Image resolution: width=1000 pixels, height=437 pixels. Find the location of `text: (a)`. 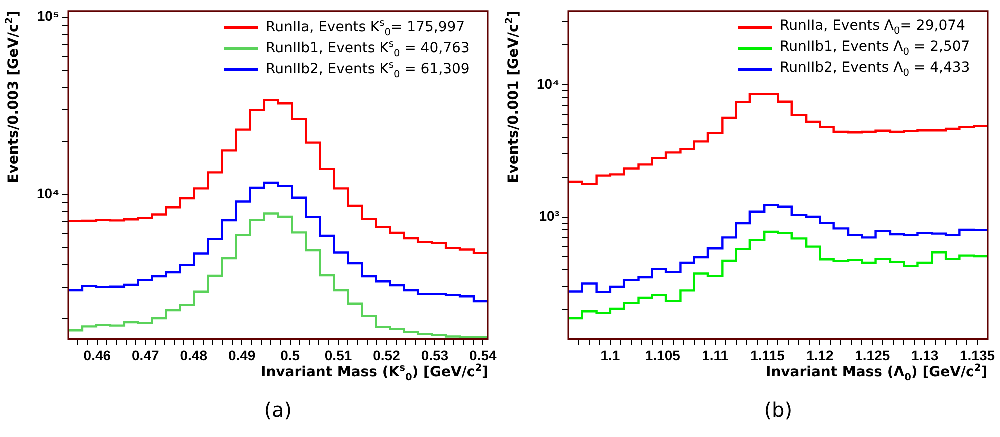

text: (a) is located at coordinates (278, 410).